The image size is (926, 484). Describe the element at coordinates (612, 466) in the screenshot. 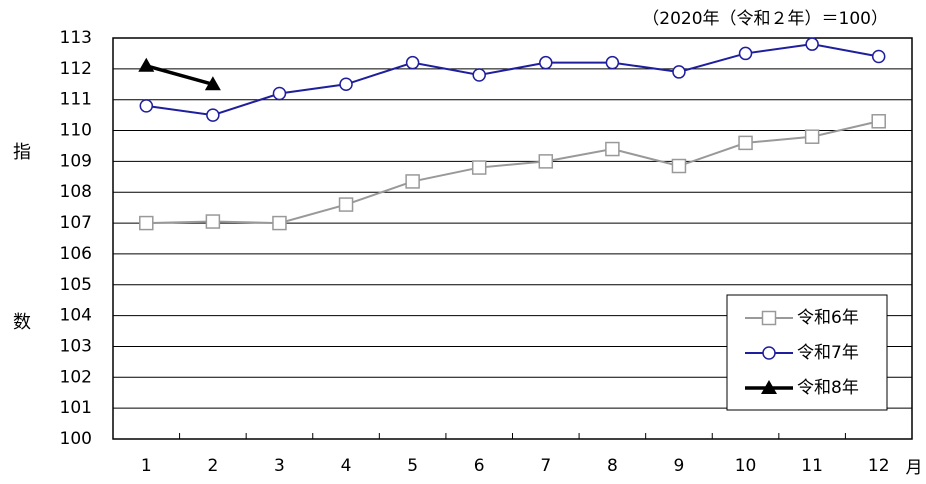

I see `x-tick-label: 8` at that location.